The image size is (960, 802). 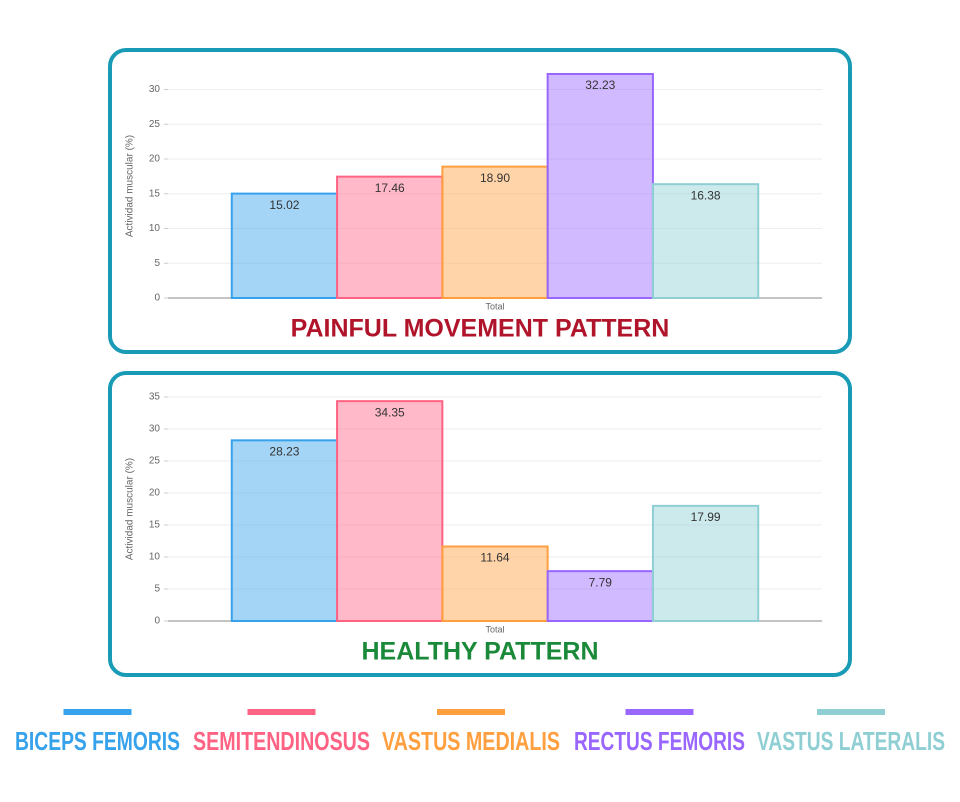 I want to click on value-label: 7.79, so click(x=601, y=582).